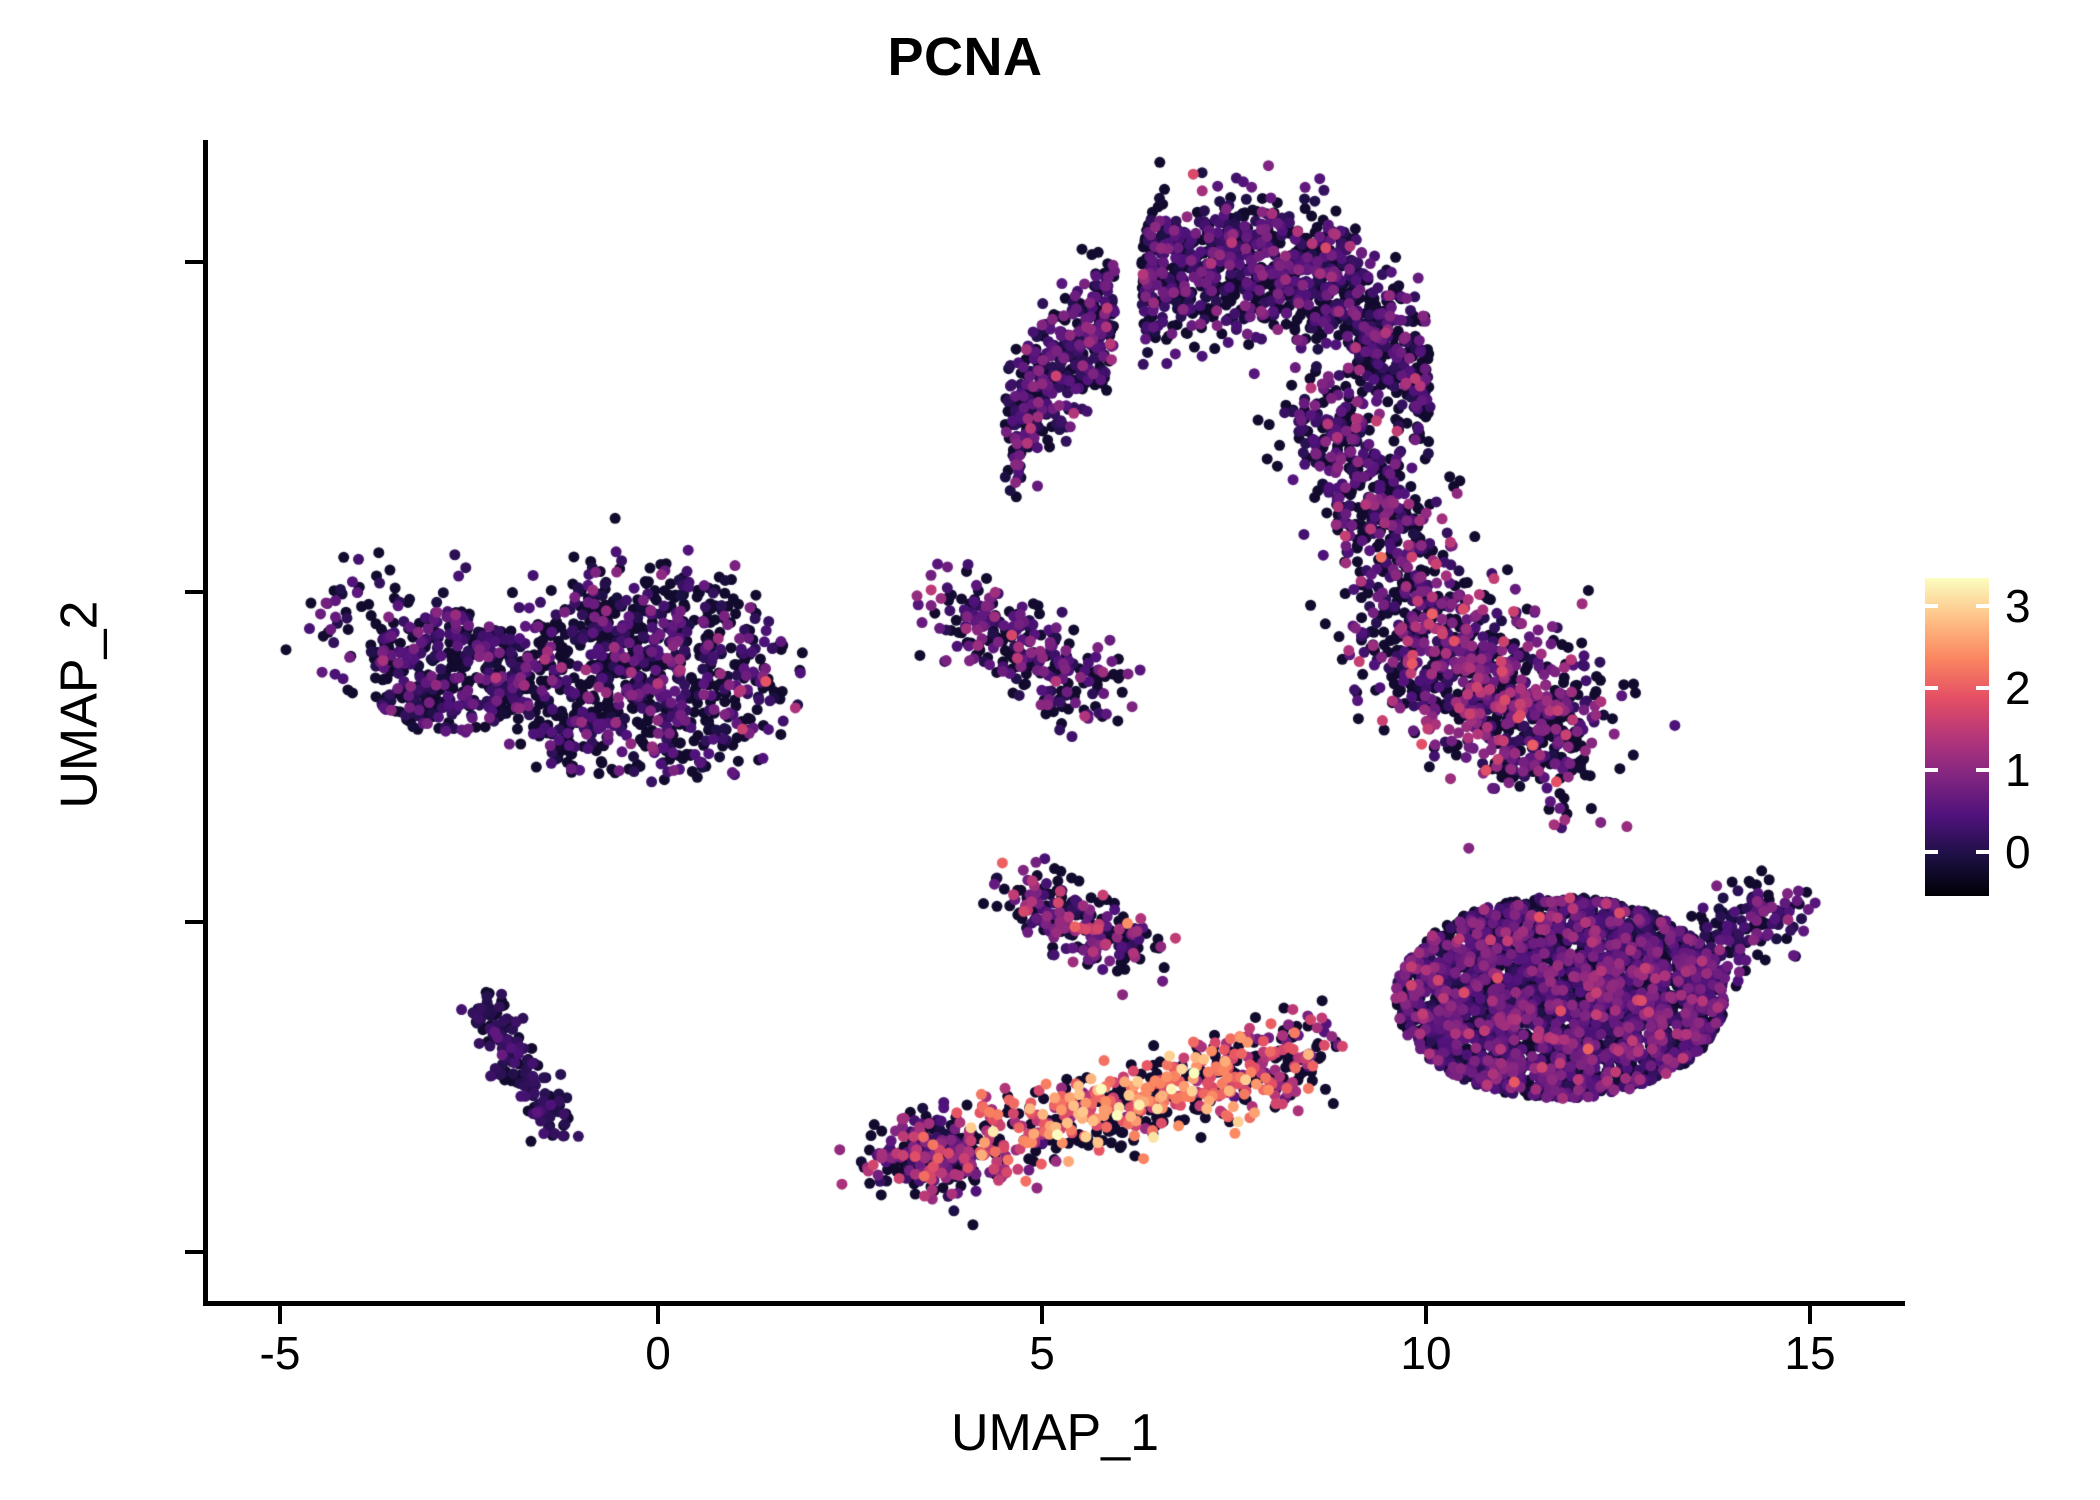 Image resolution: width=2100 pixels, height=1500 pixels. I want to click on legend-label-3: 3, so click(2018, 606).